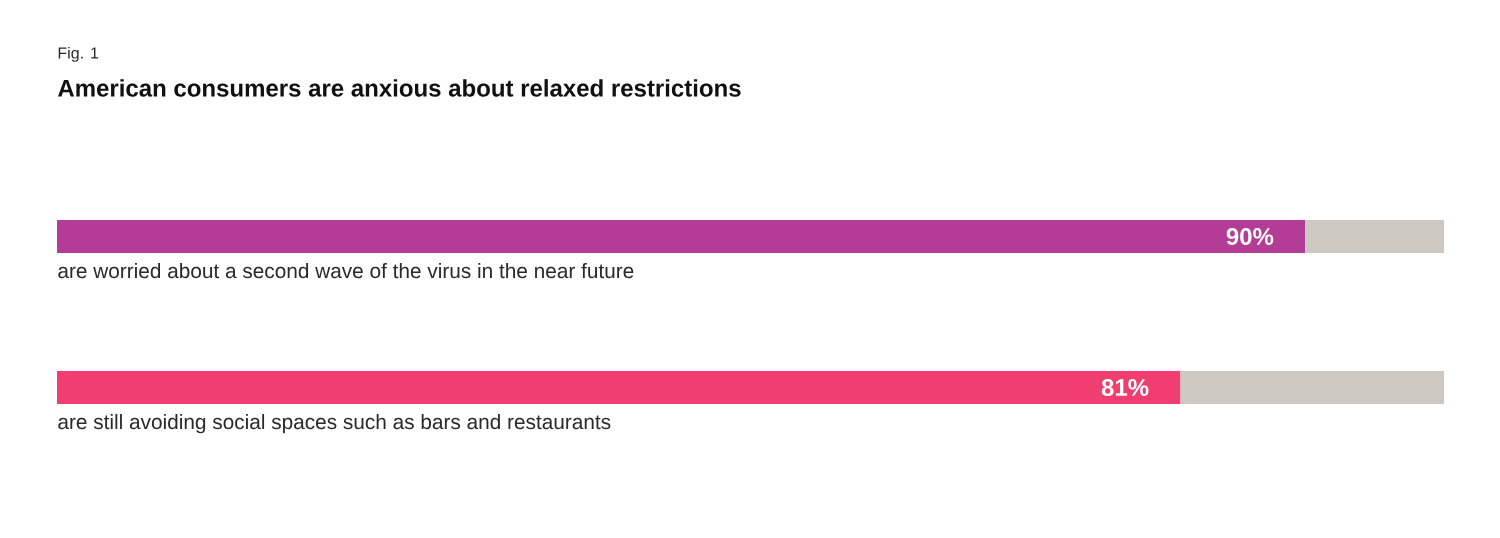 This screenshot has width=1500, height=538. What do you see at coordinates (346, 270) in the screenshot?
I see `y-tick-label: are worried about a second wave of the virus in the near future` at bounding box center [346, 270].